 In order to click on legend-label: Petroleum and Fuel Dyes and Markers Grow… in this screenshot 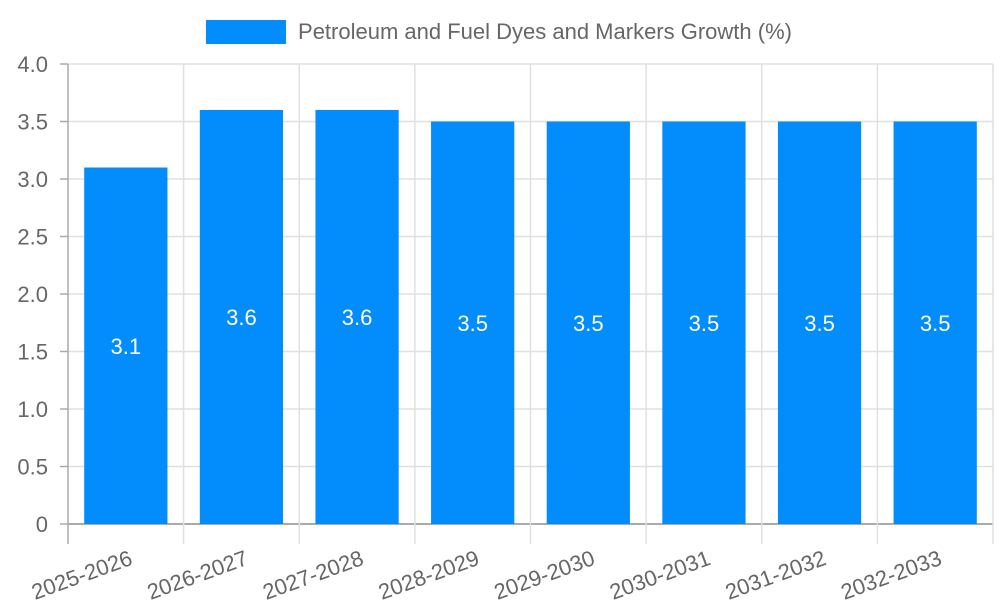, I will do `click(545, 31)`.